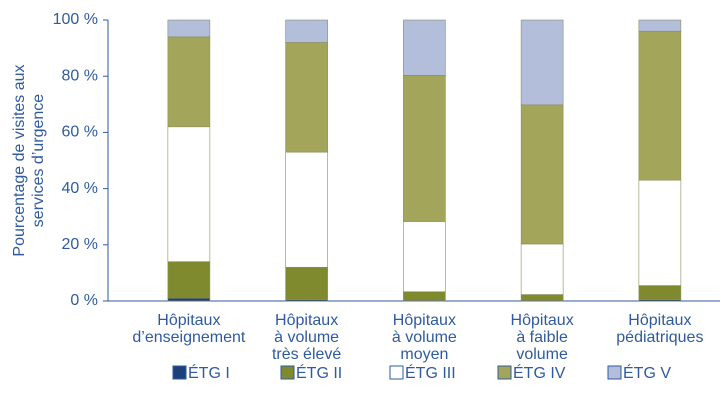 Image resolution: width=721 pixels, height=413 pixels. I want to click on x-tick-line: à faible, so click(542, 337).